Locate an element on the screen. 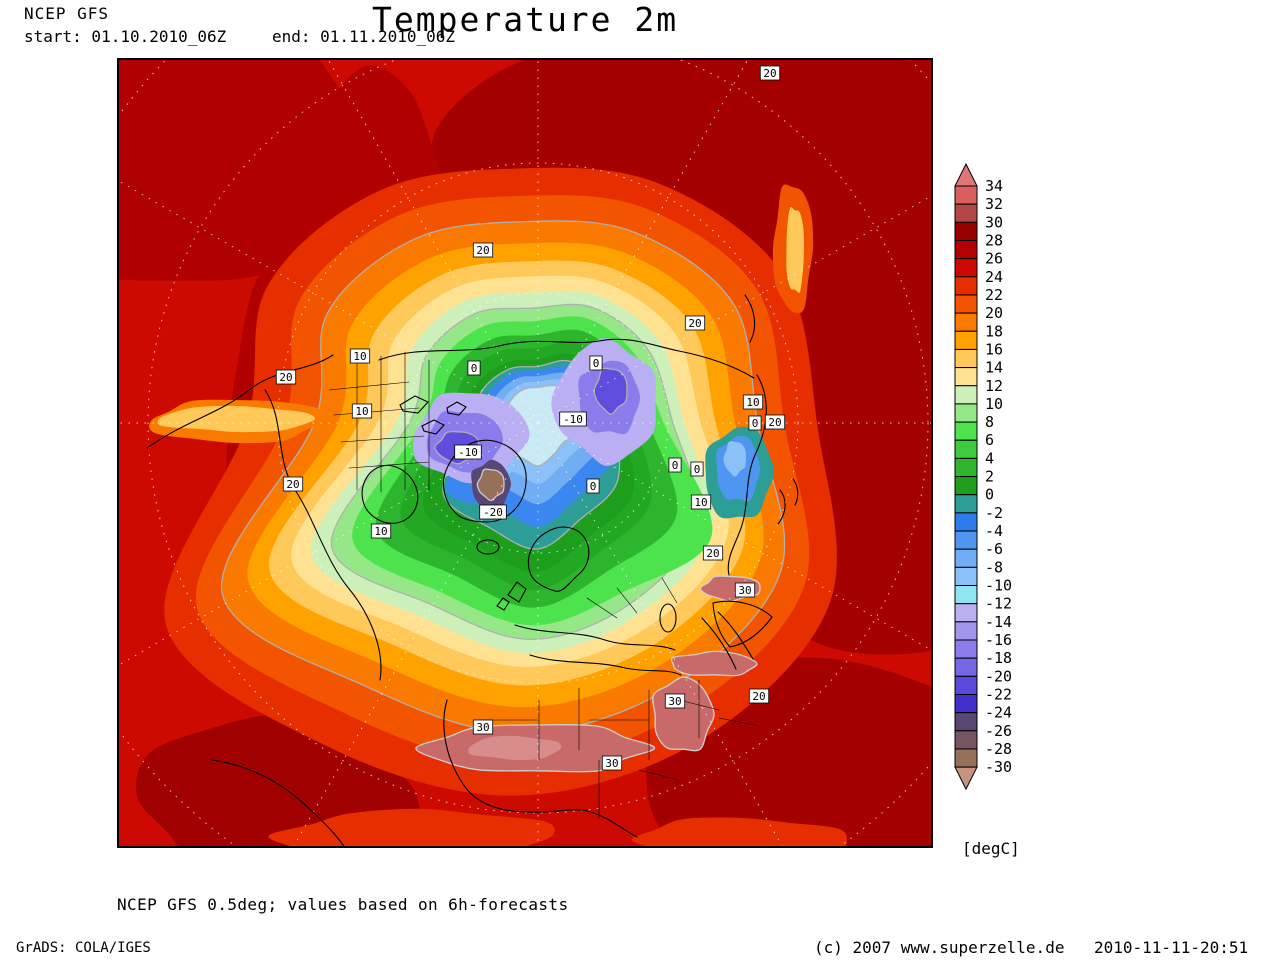 Image resolution: width=1280 pixels, height=960 pixels. end-time-label: end: 01.11.2010_06Z is located at coordinates (364, 36).